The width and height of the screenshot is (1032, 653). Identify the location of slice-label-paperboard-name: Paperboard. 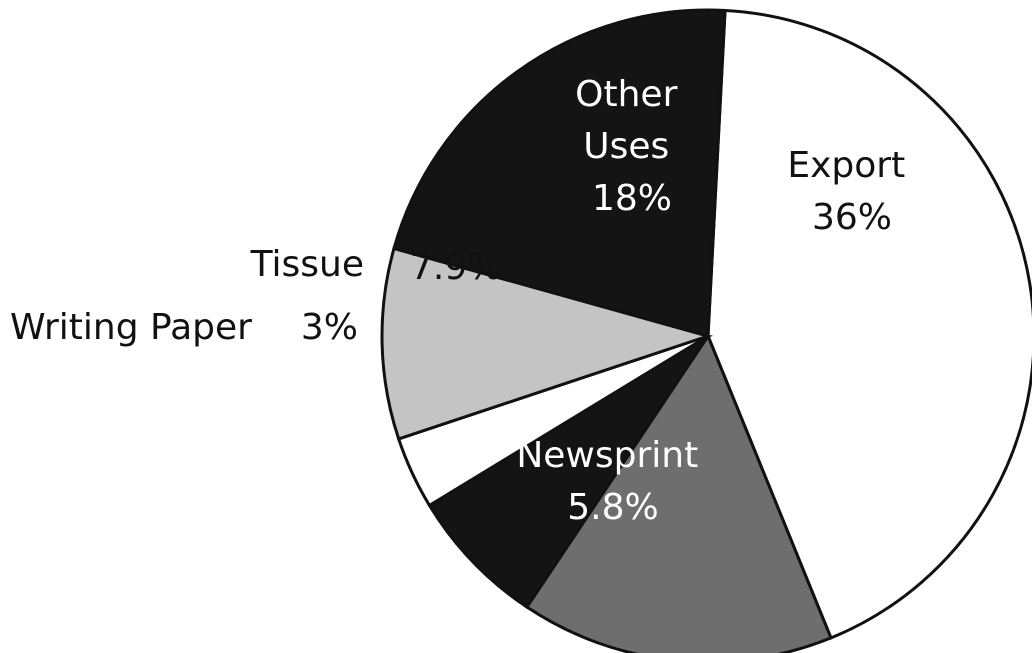
(882, 437).